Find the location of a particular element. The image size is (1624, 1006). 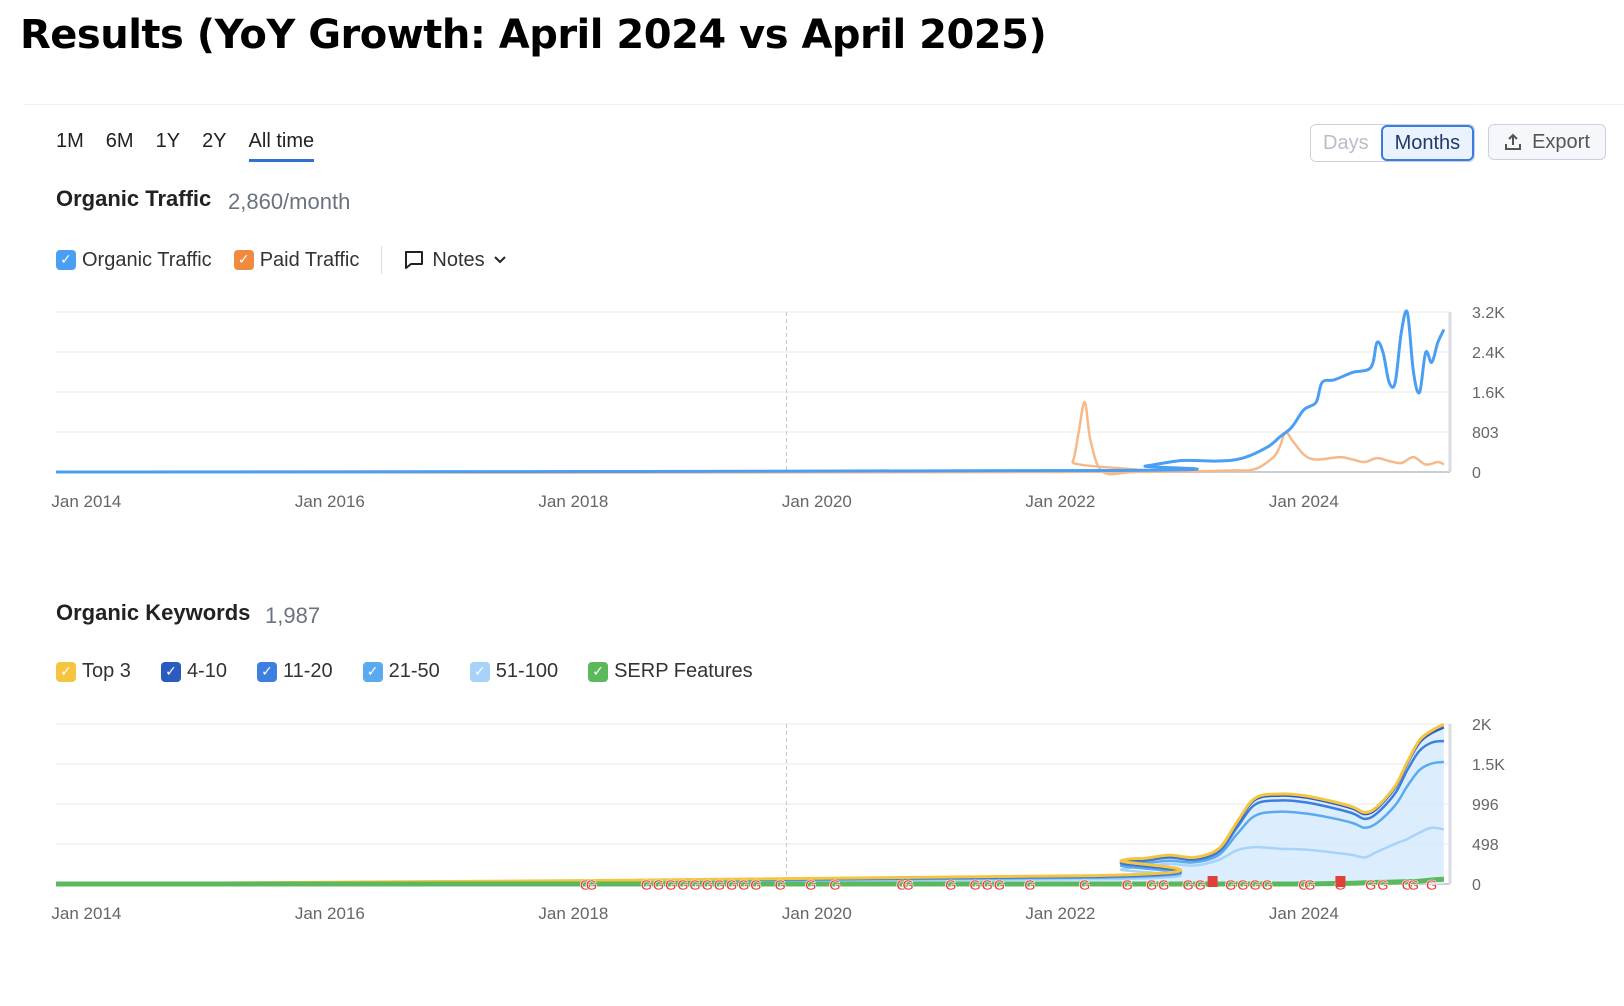

export-label: Export is located at coordinates (1561, 141).